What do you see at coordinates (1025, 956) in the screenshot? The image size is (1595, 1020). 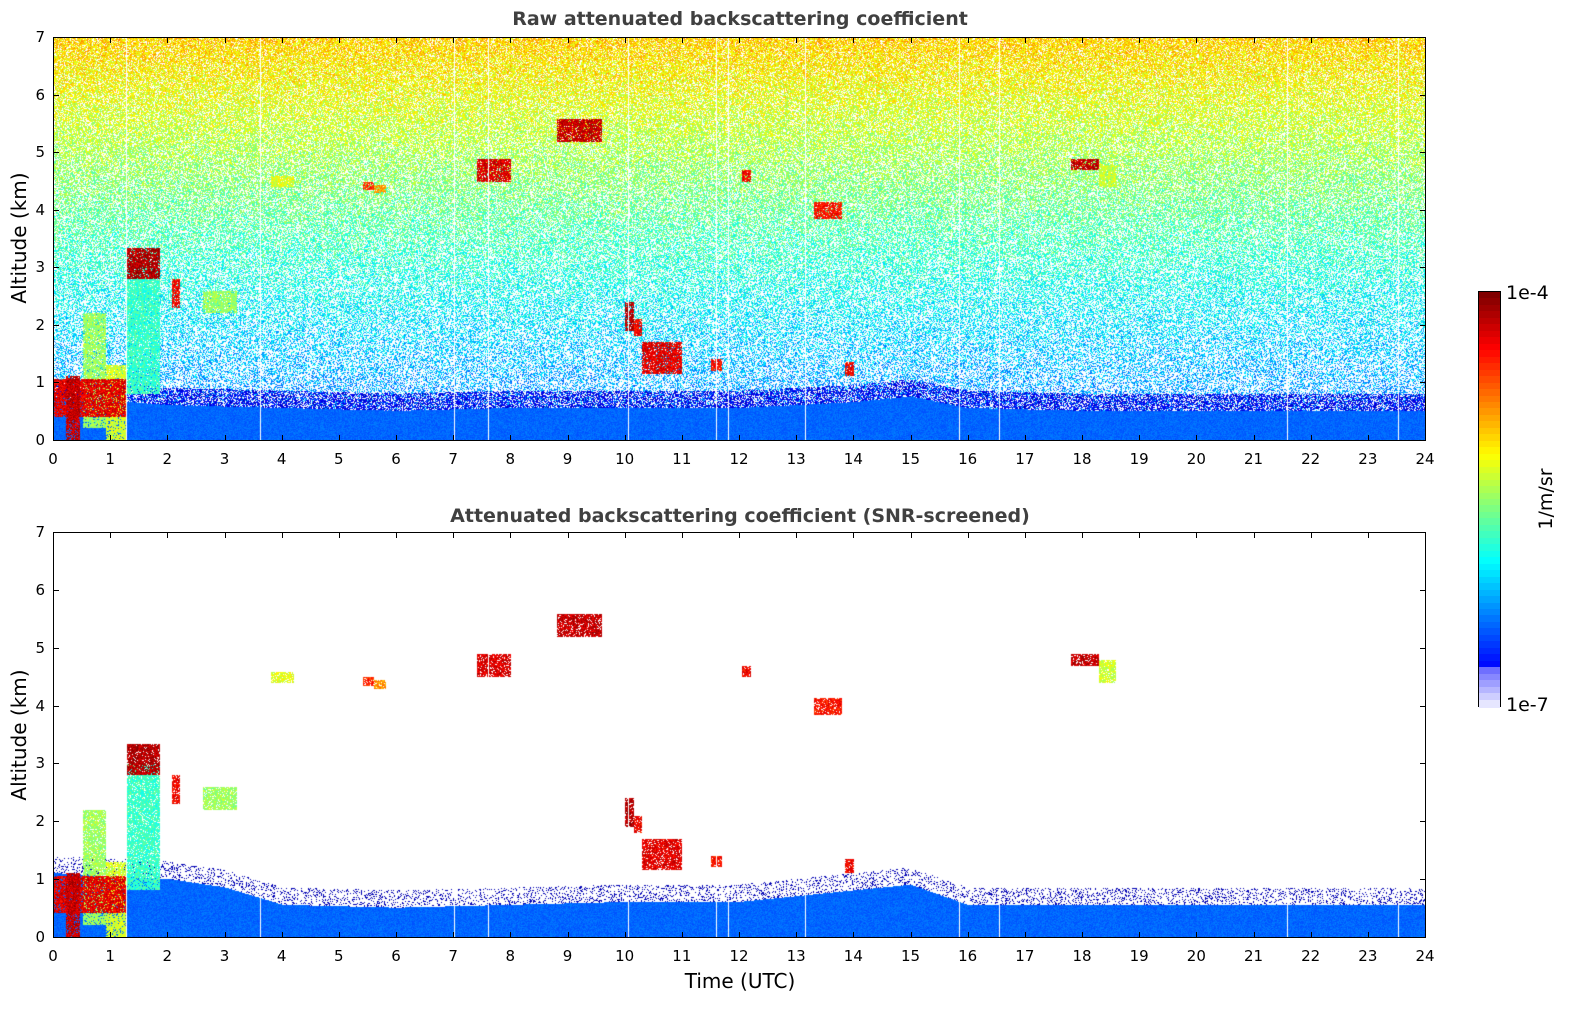 I see `x-tick-label: 17` at bounding box center [1025, 956].